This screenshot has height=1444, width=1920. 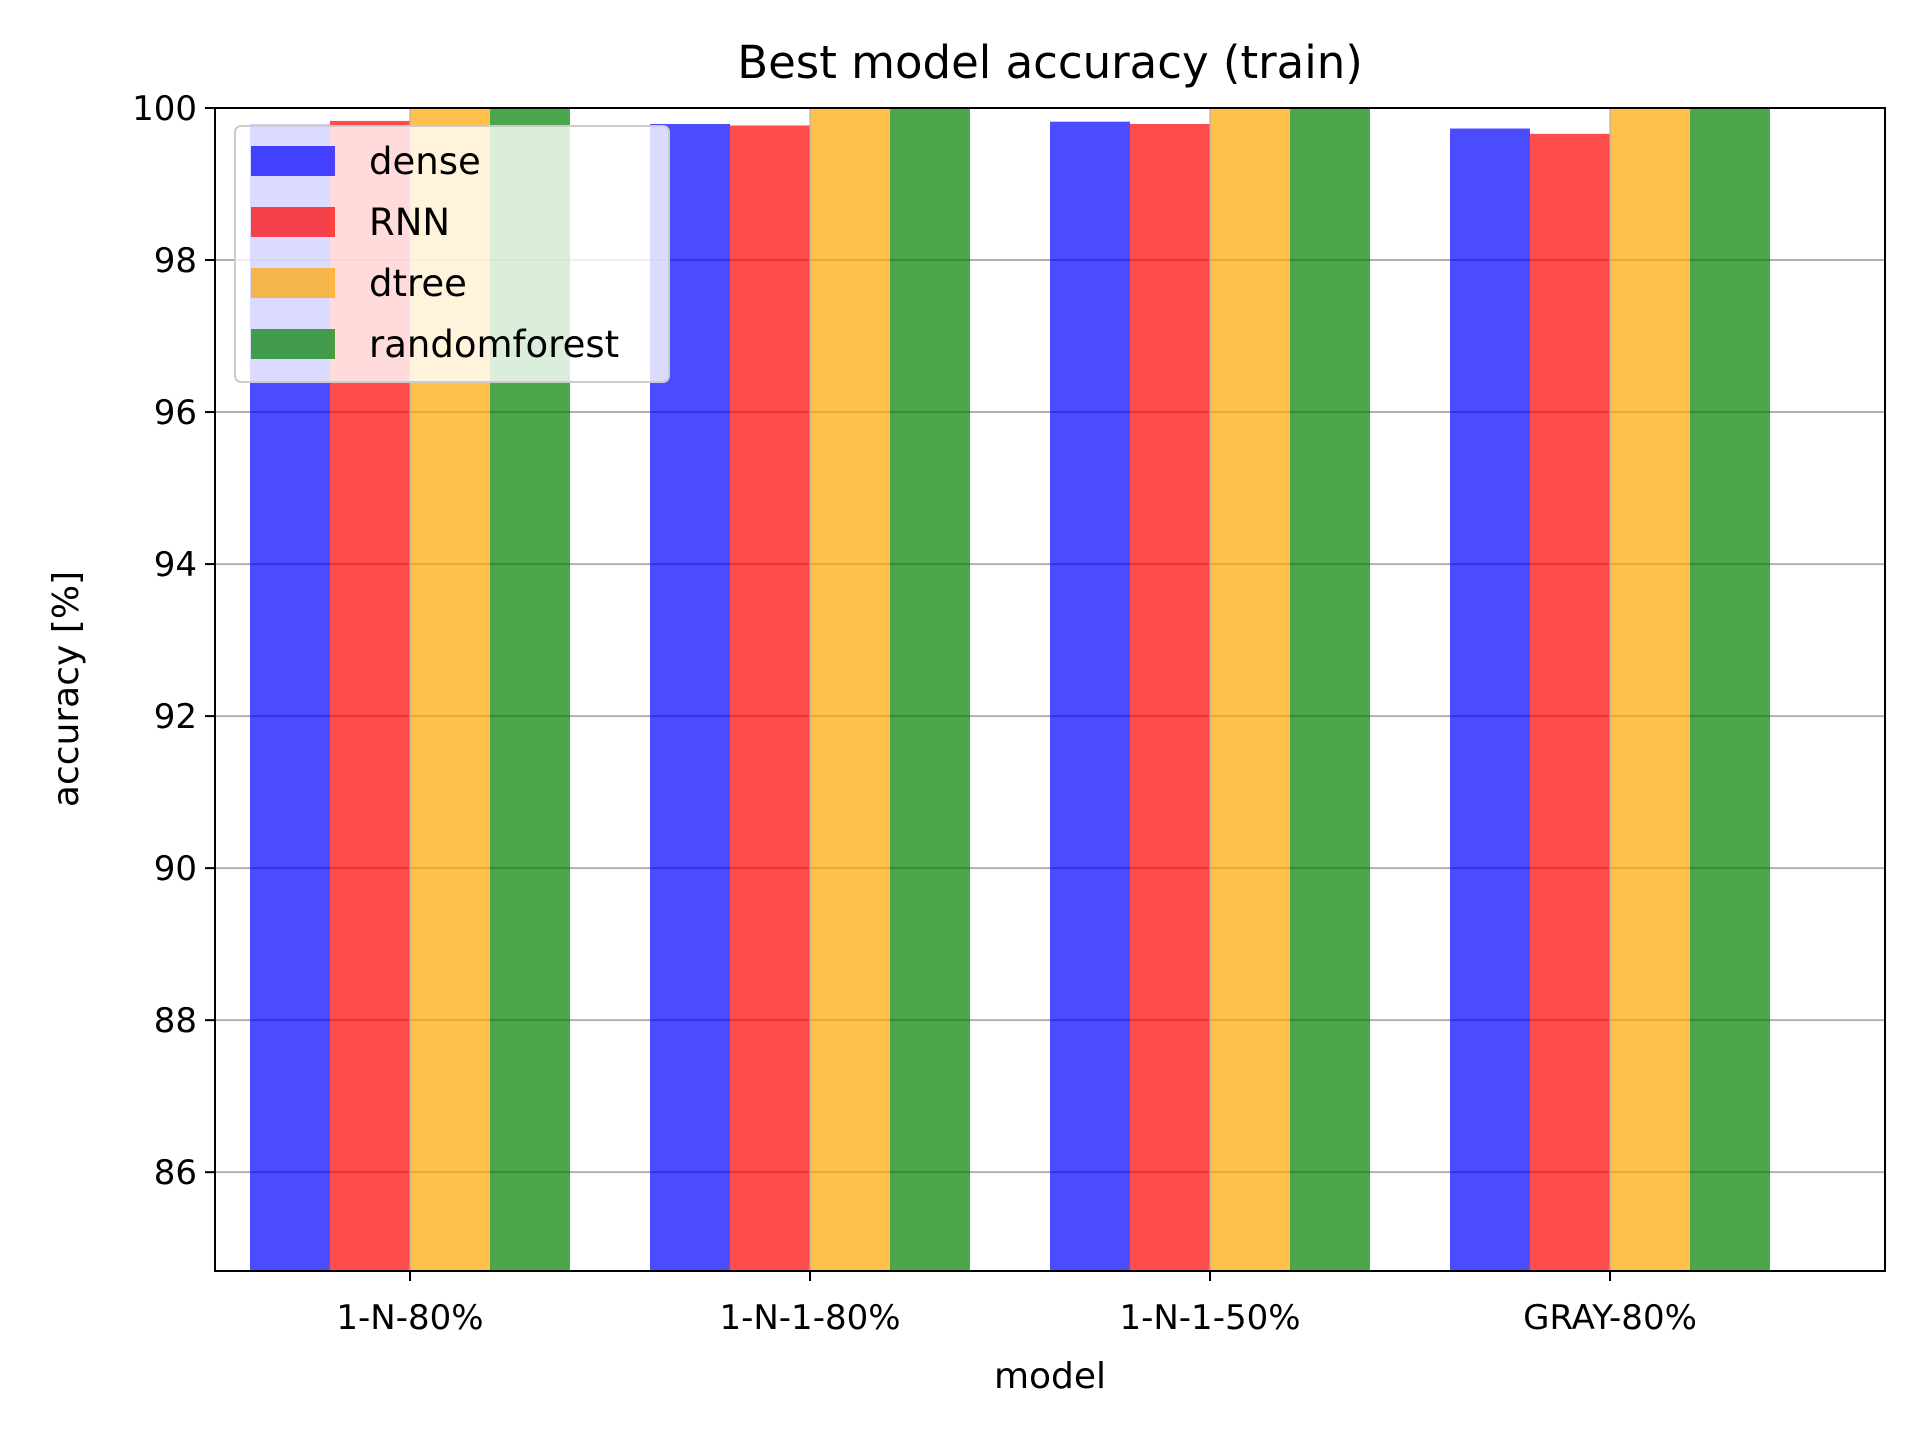 What do you see at coordinates (175, 869) in the screenshot?
I see `y-tick-label: 90` at bounding box center [175, 869].